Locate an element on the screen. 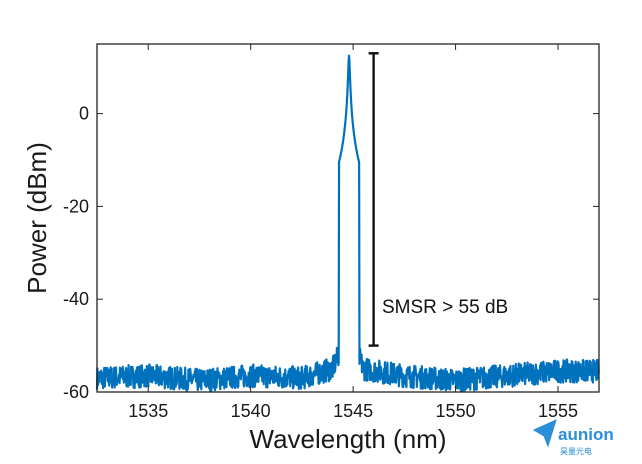 The width and height of the screenshot is (642, 464). x-tick-label: 1555 is located at coordinates (558, 411).